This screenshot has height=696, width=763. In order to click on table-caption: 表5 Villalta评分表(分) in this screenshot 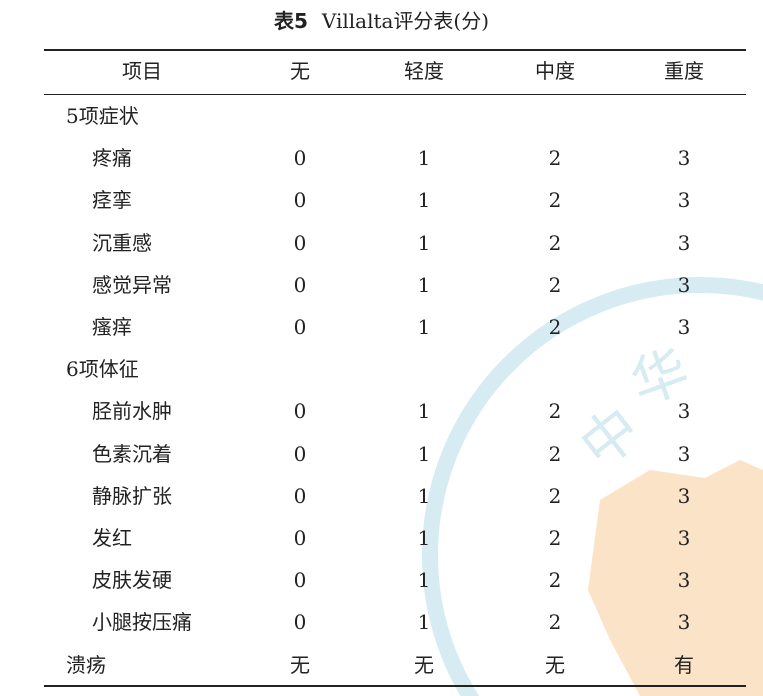, I will do `click(381, 21)`.